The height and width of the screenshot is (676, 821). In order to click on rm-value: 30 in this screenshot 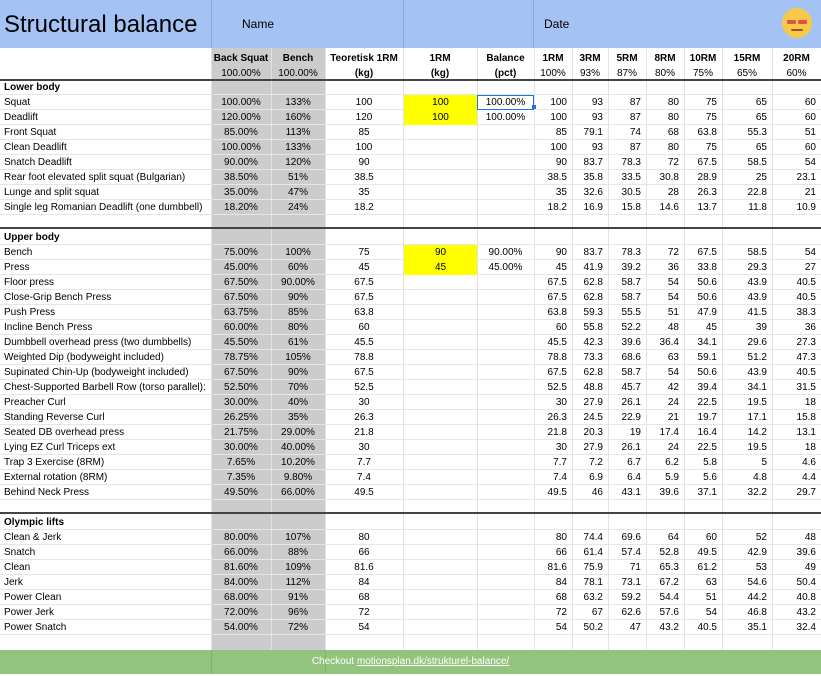, I will do `click(561, 447)`.